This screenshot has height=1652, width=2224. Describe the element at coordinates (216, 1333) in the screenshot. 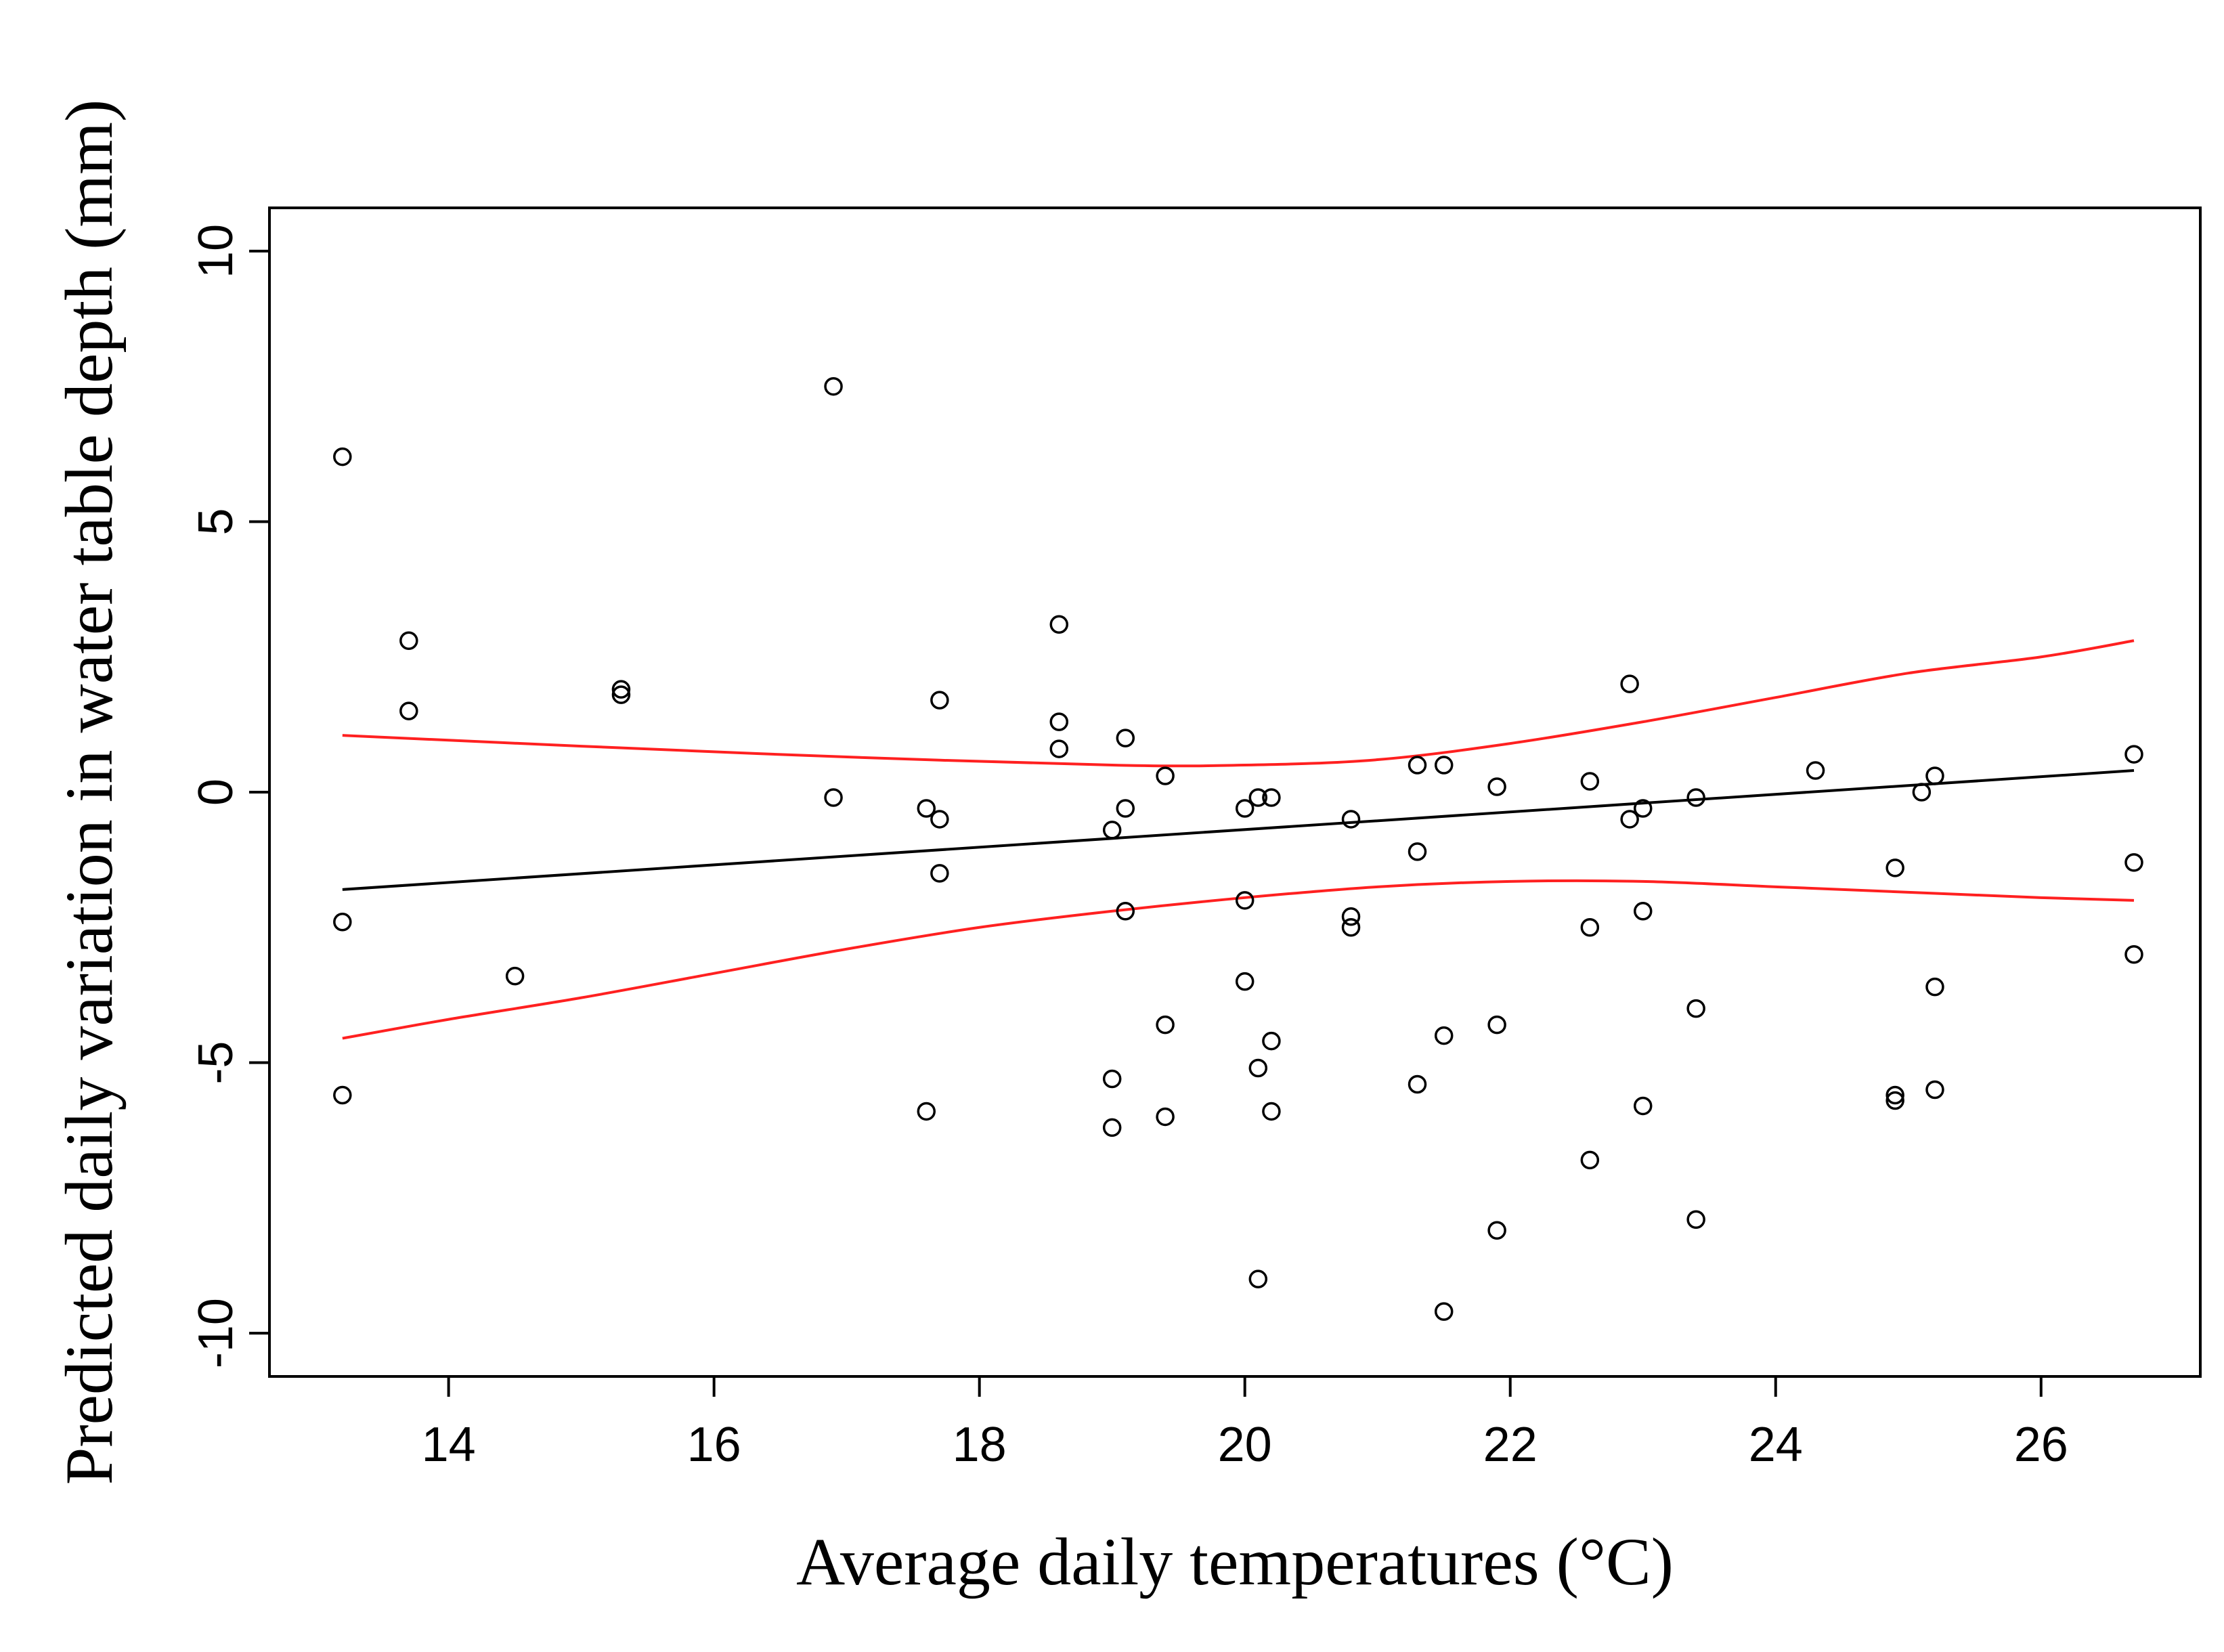

I see `y-tick-label: -10` at that location.